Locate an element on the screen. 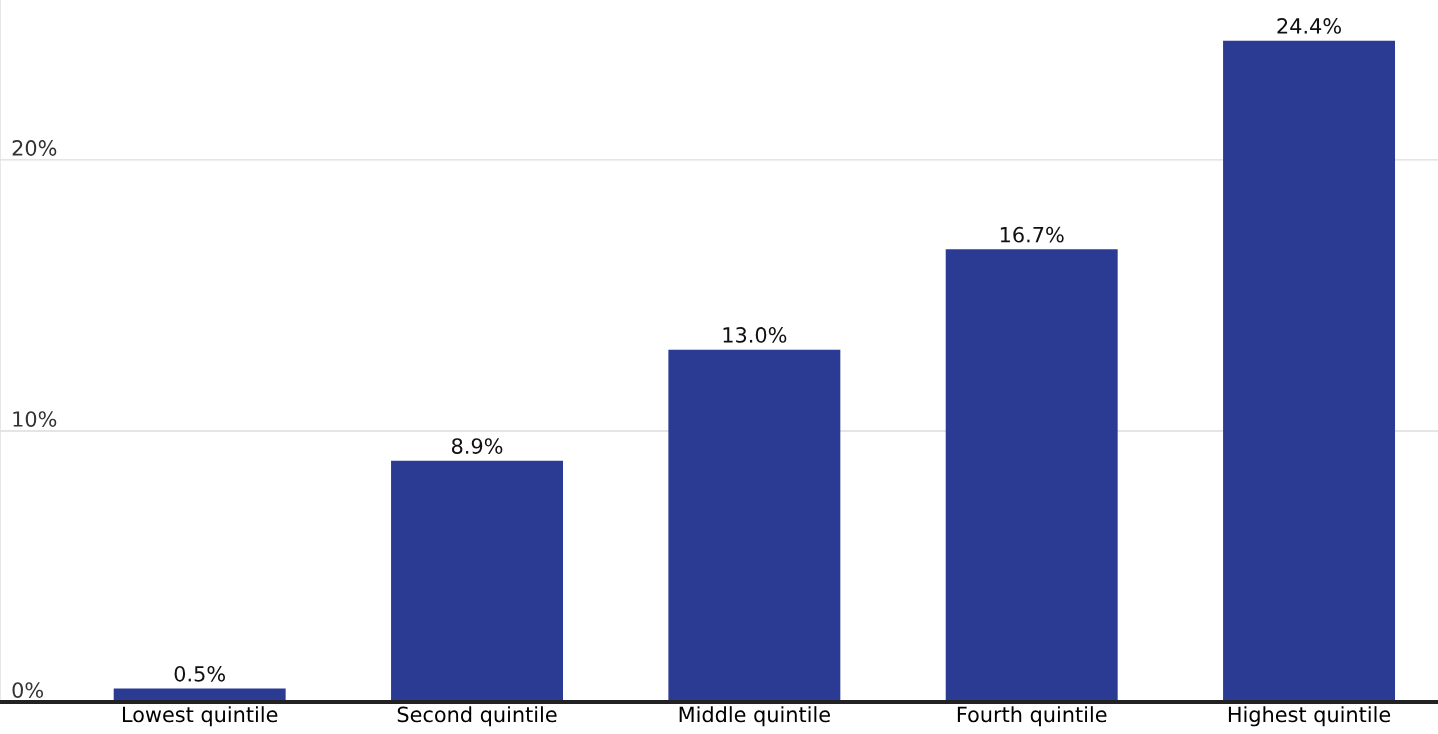 Image resolution: width=1438 pixels, height=734 pixels. x-tick-label: Fourth quintile is located at coordinates (1032, 716).